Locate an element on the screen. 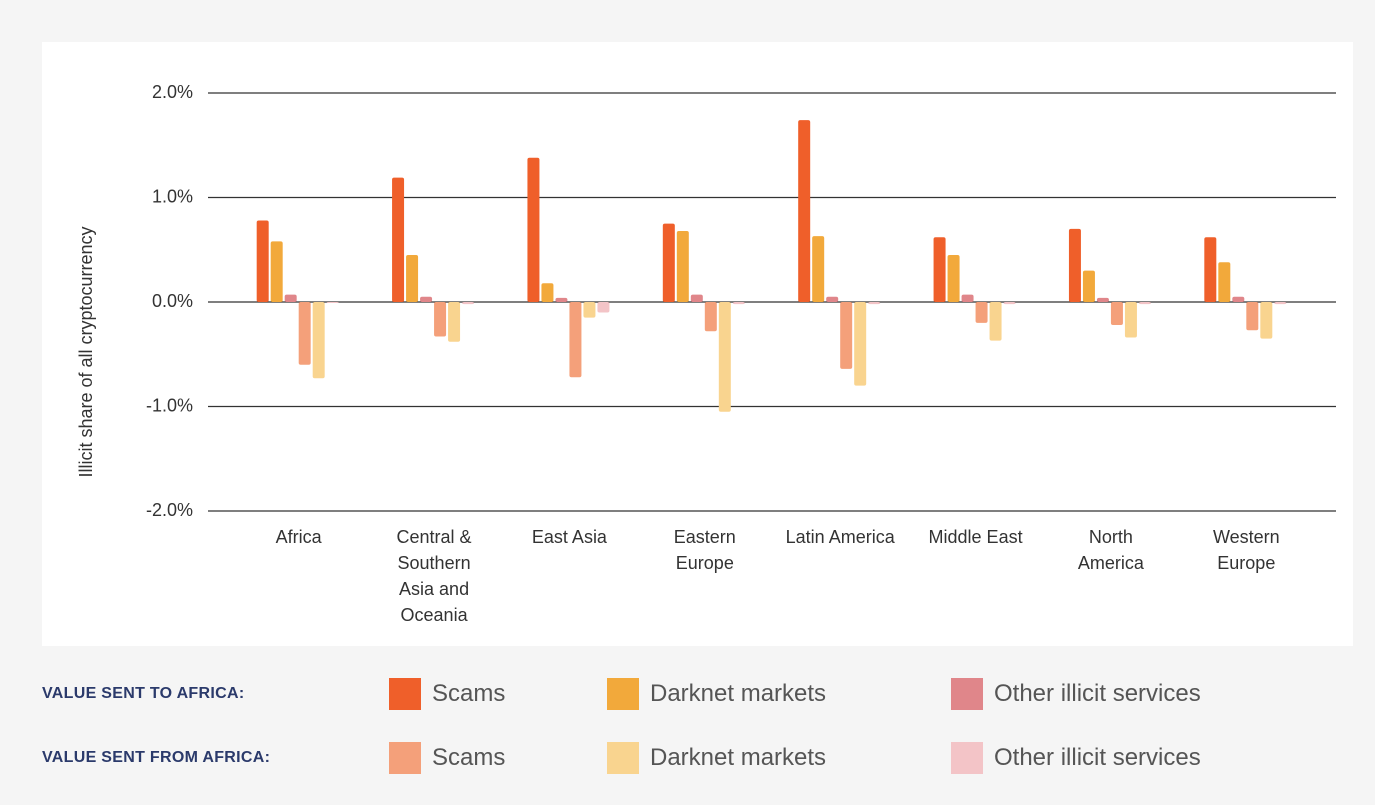 The width and height of the screenshot is (1375, 805). x-tick-label: Middle East is located at coordinates (975, 537).